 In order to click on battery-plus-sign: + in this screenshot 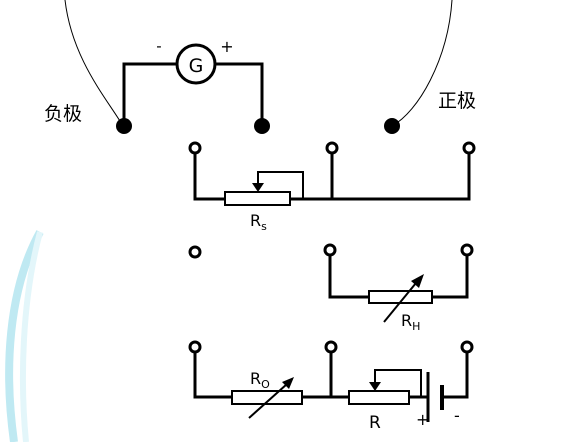, I will do `click(422, 419)`.